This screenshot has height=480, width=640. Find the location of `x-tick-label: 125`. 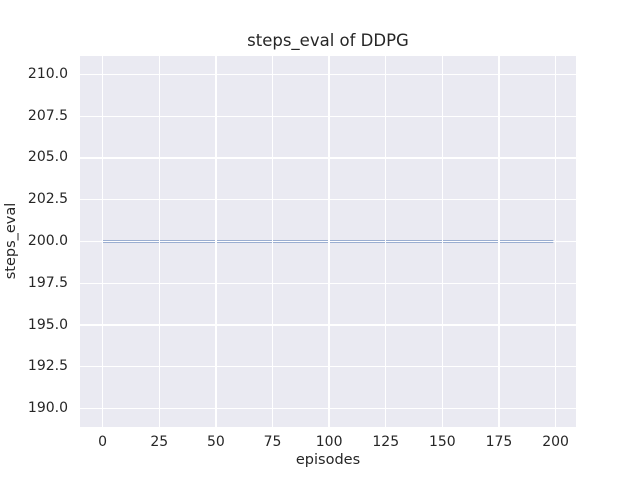

x-tick-label: 125 is located at coordinates (386, 442).